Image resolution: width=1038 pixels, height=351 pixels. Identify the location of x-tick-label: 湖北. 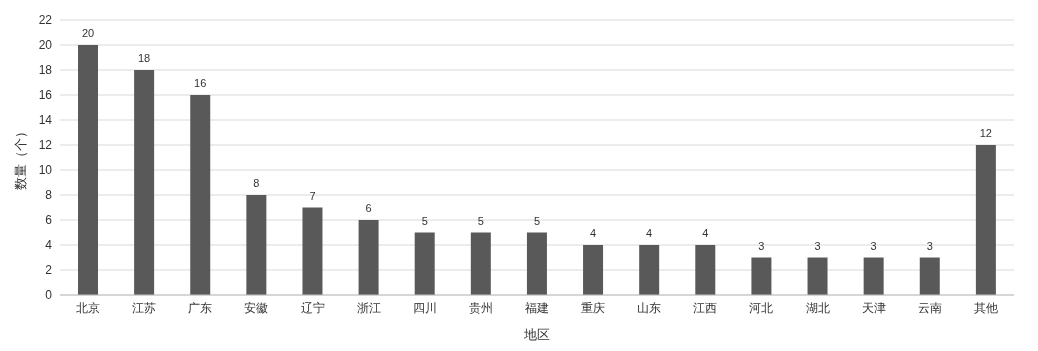
(817, 307).